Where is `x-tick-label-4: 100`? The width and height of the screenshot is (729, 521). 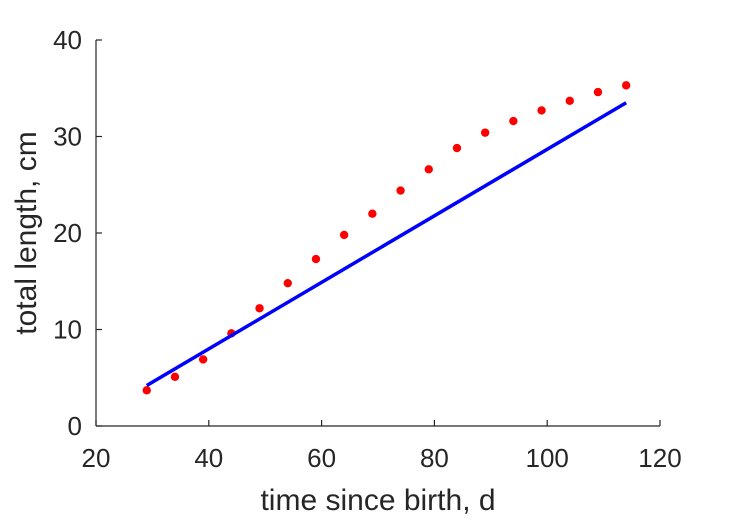 x-tick-label-4: 100 is located at coordinates (547, 458).